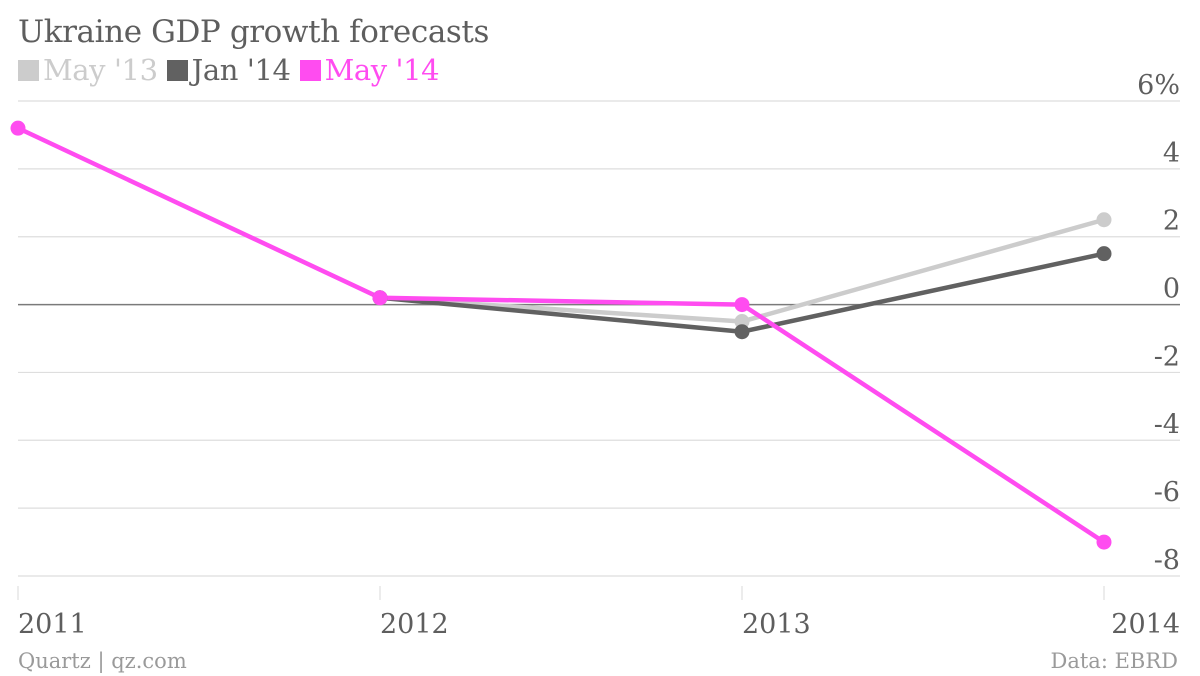  What do you see at coordinates (598, 613) in the screenshot?
I see `x-axis: 2011 2012 2013 2014` at bounding box center [598, 613].